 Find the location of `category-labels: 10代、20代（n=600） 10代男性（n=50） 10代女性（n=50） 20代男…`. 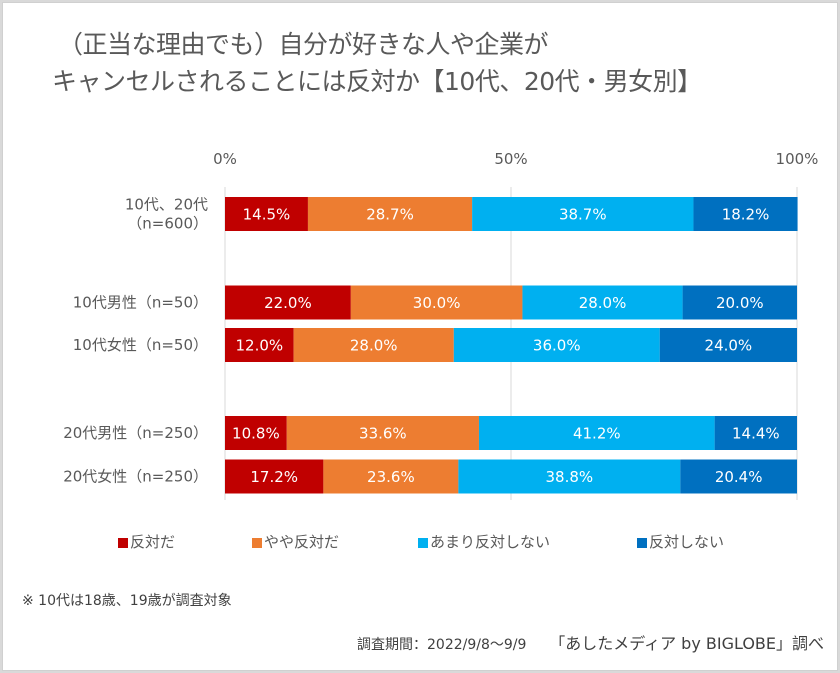

category-labels: 10代、20代（n=600） 10代男性（n=50） 10代女性（n=50） 20代男… is located at coordinates (135, 341).